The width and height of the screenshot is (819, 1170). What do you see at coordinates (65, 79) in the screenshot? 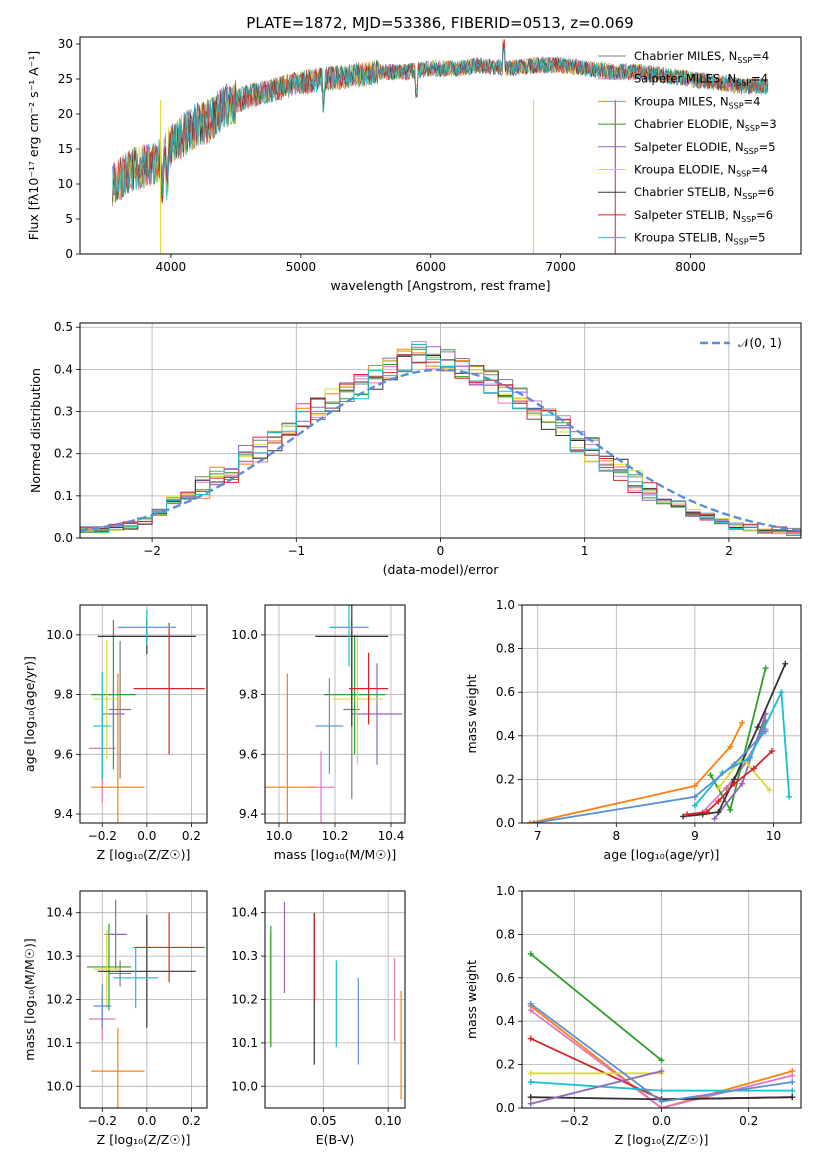
I see `y-tick-label: 25` at bounding box center [65, 79].